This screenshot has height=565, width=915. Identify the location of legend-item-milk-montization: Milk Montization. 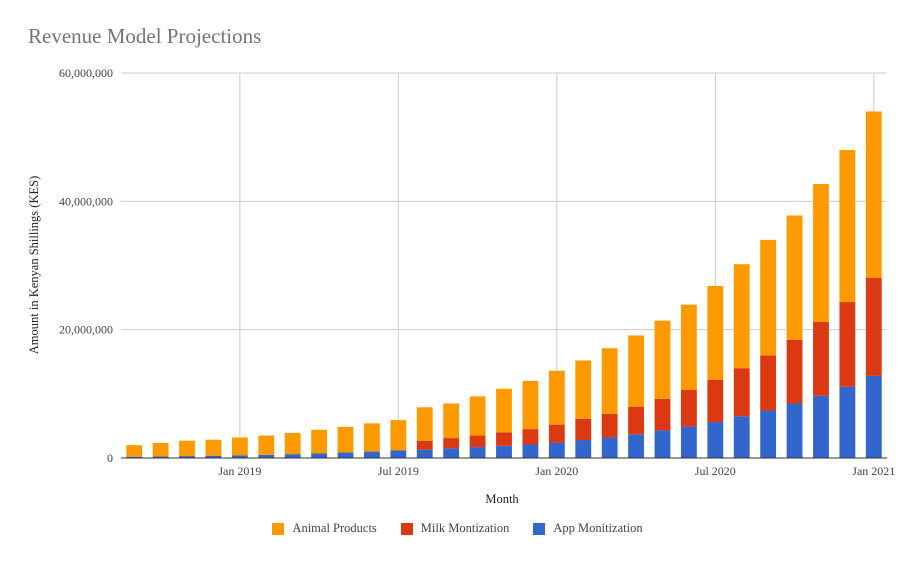
(455, 528).